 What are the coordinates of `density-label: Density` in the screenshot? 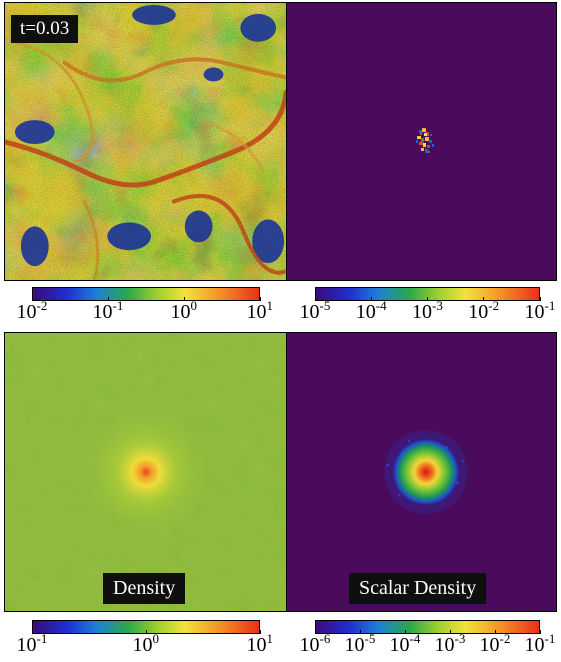 It's located at (144, 588).